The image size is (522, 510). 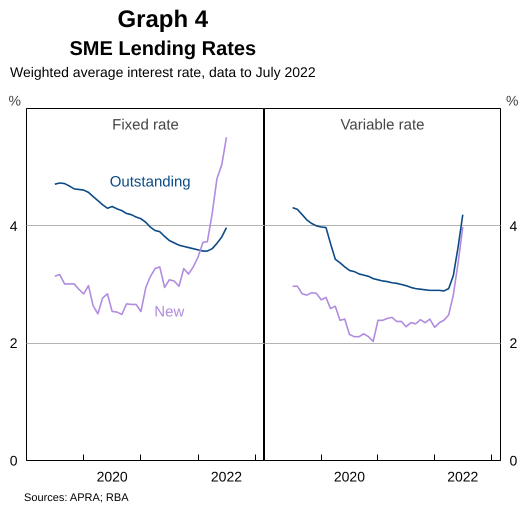 What do you see at coordinates (163, 20) in the screenshot?
I see `caption: Graph 4` at bounding box center [163, 20].